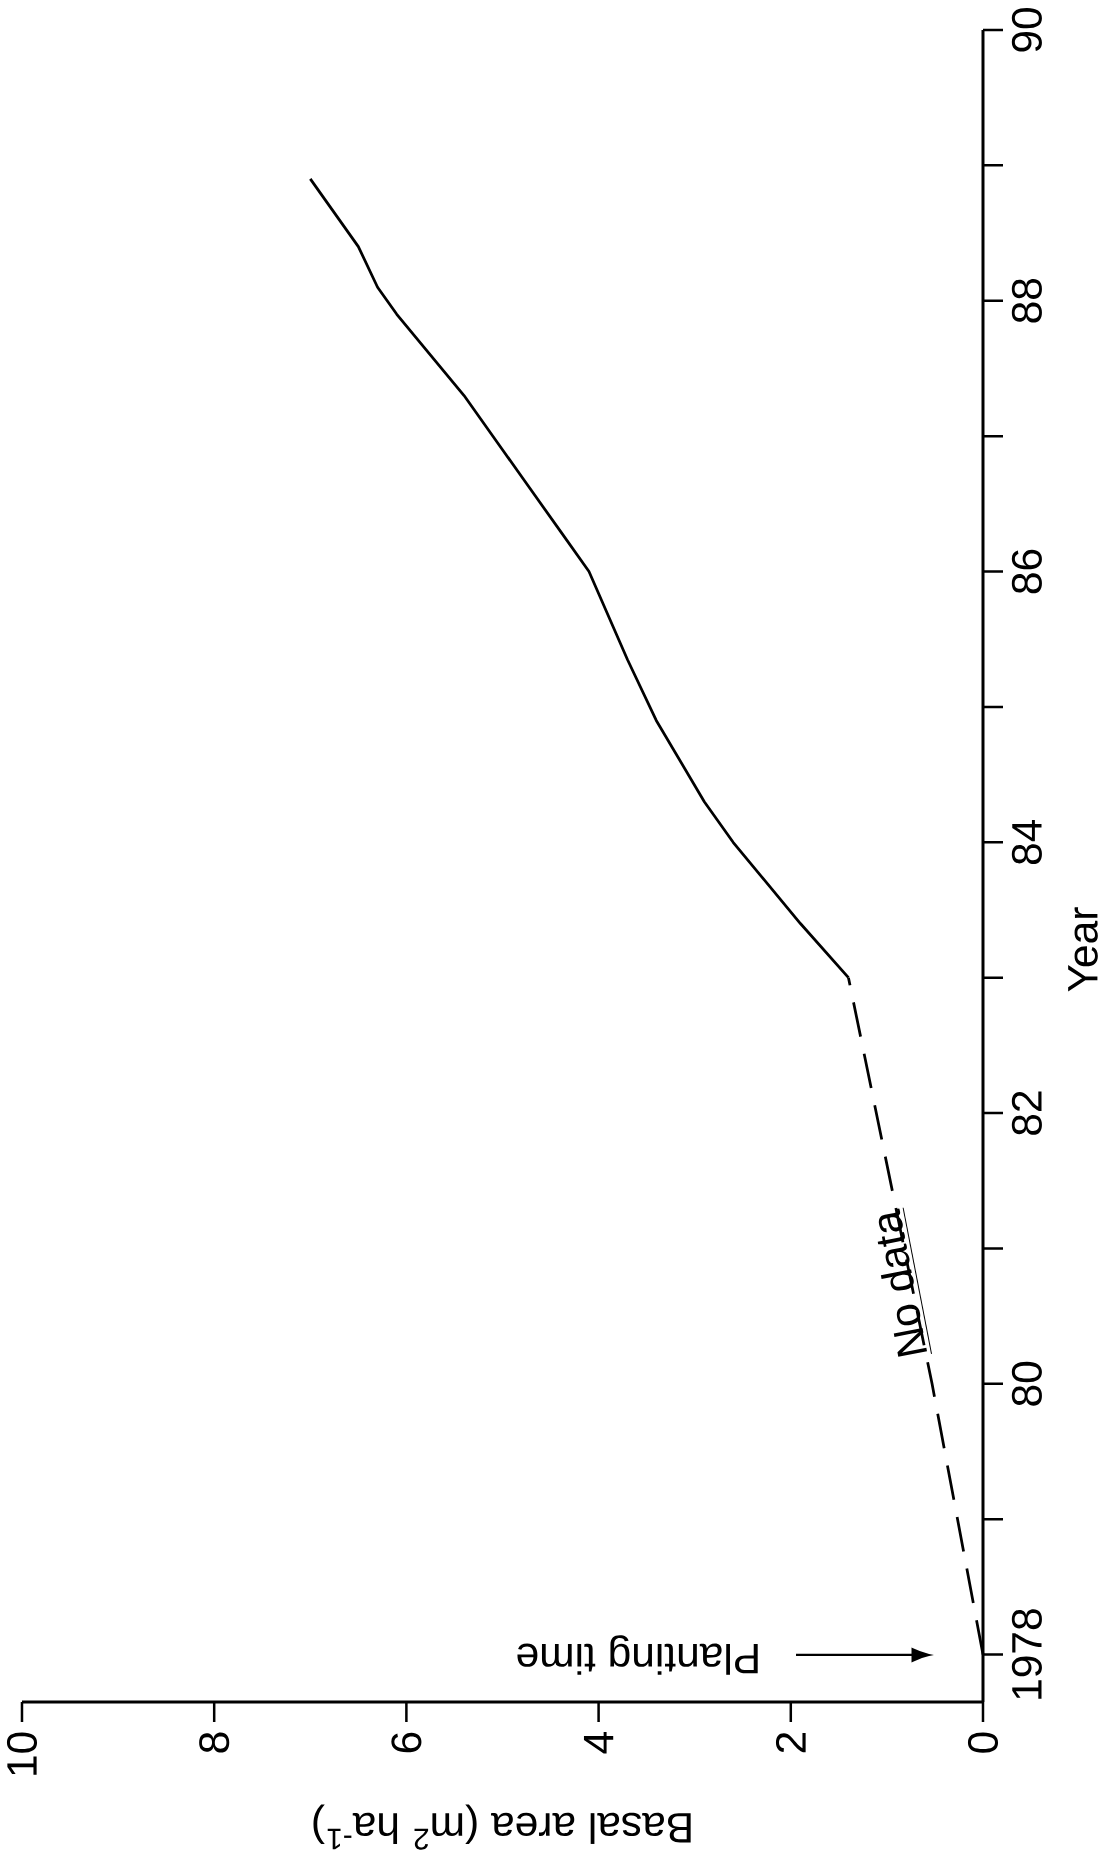 The image size is (1105, 1864). I want to click on y-tick-label: 86, so click(1026, 571).